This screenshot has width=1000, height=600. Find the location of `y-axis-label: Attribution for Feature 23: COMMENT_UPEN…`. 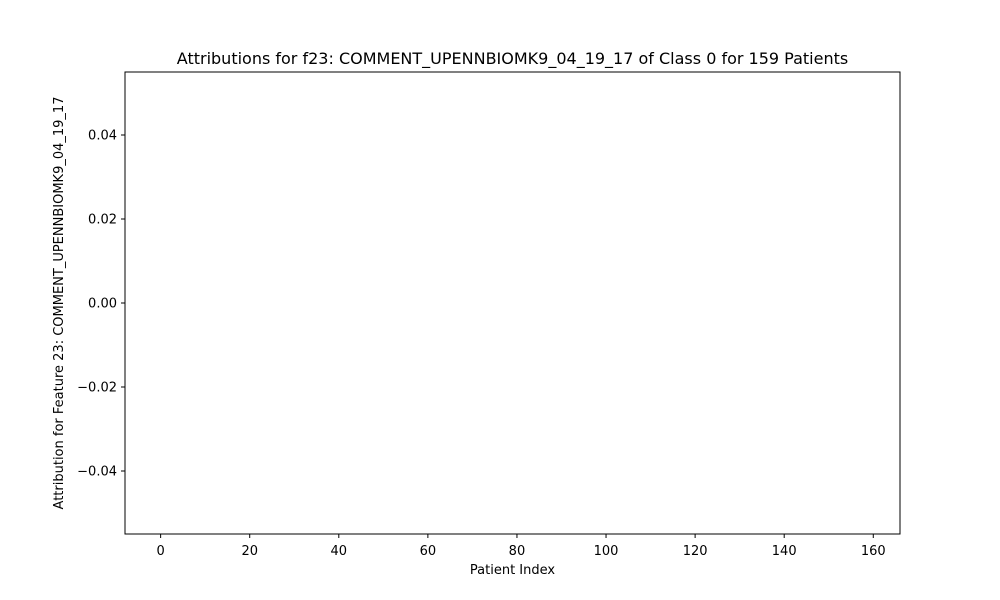

y-axis-label: Attribution for Feature 23: COMMENT_UPEN… is located at coordinates (59, 303).